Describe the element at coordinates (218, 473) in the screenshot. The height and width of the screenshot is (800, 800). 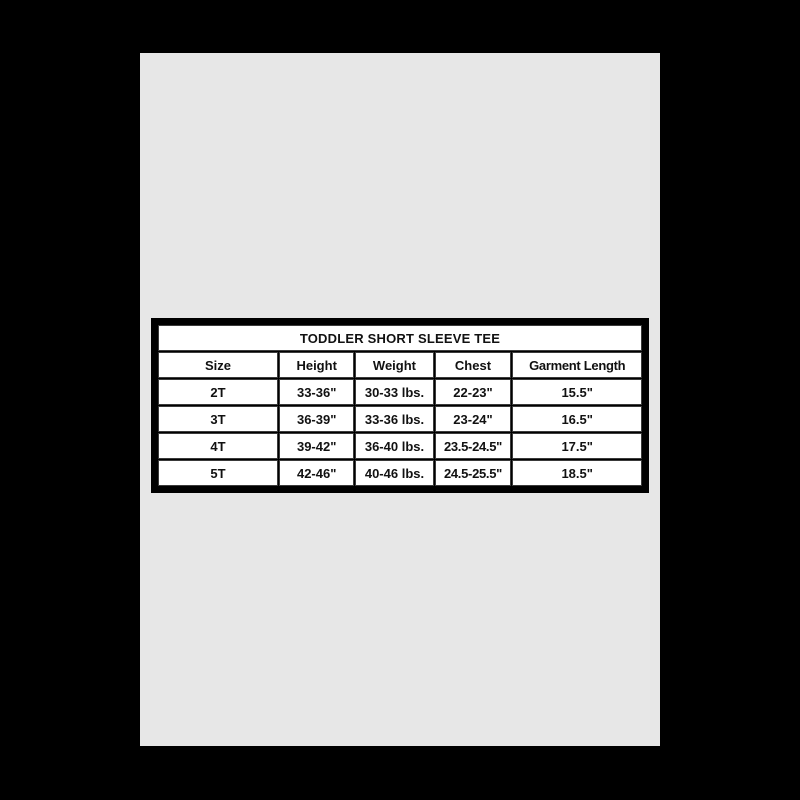
I see `cell-size: 5T` at that location.